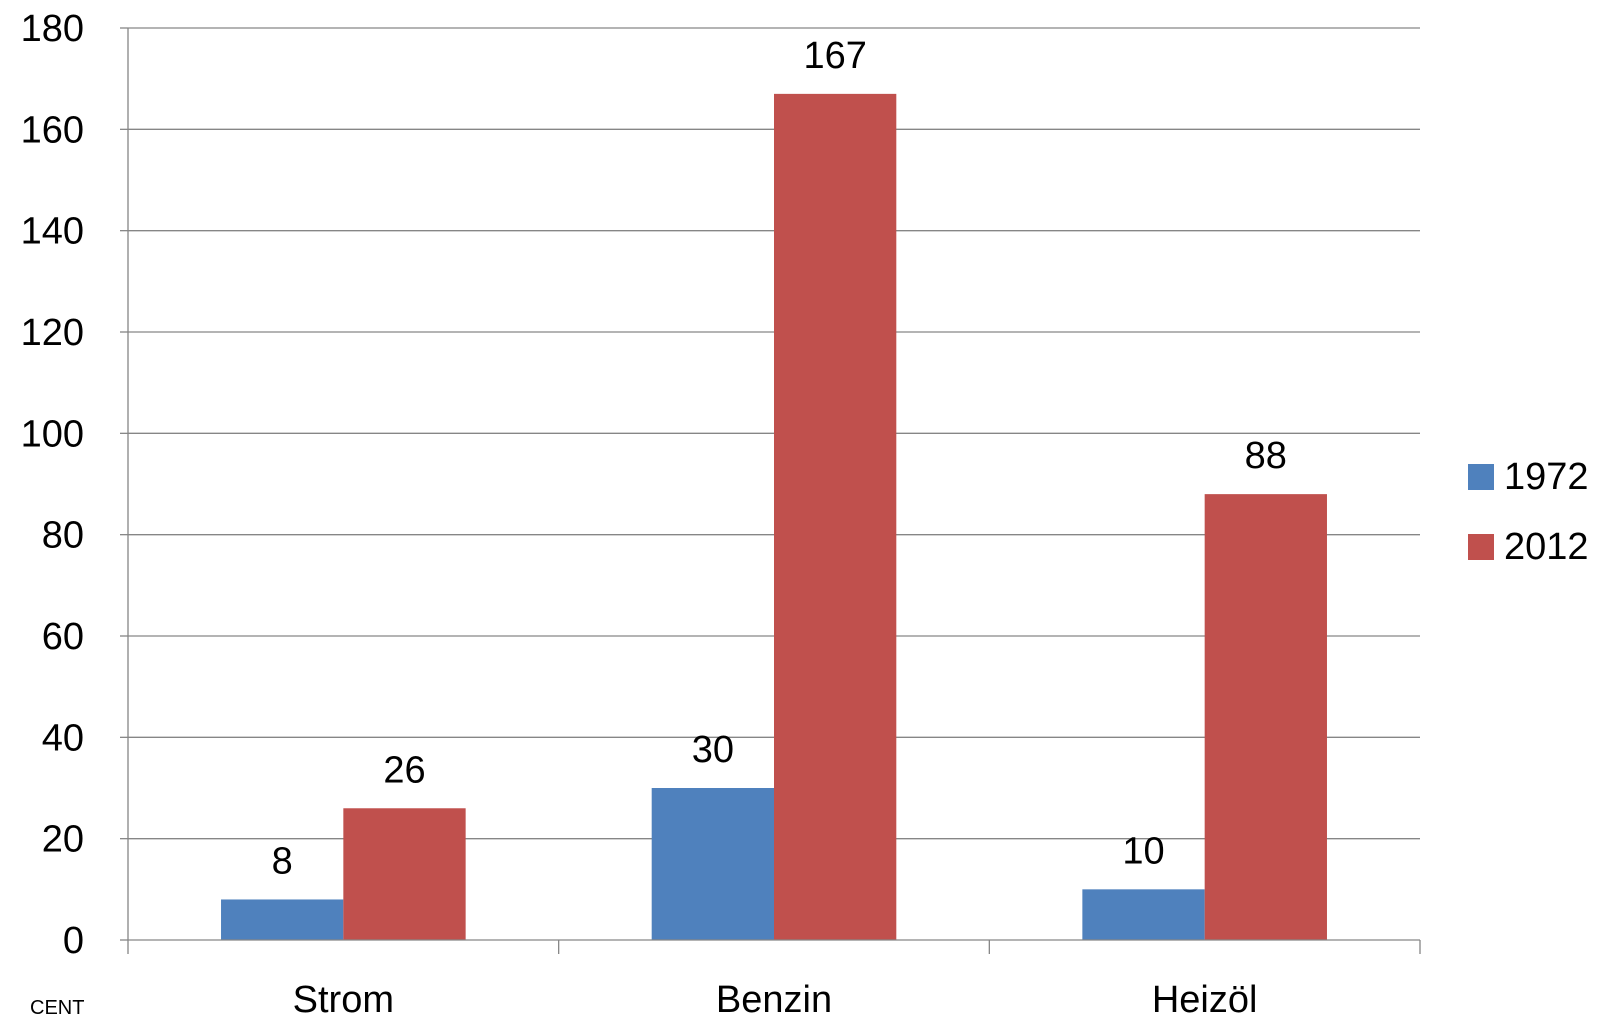 The height and width of the screenshot is (1031, 1613). What do you see at coordinates (52, 333) in the screenshot?
I see `y-tick-label: 120` at bounding box center [52, 333].